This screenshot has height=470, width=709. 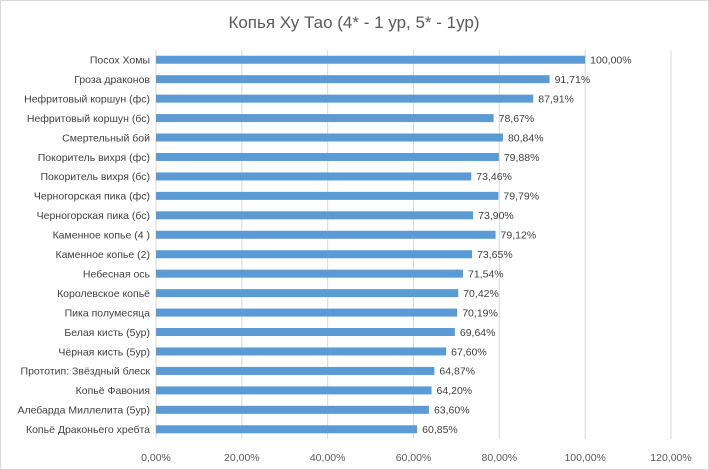 What do you see at coordinates (584, 458) in the screenshot?
I see `x-tick-label: 100,00%` at bounding box center [584, 458].